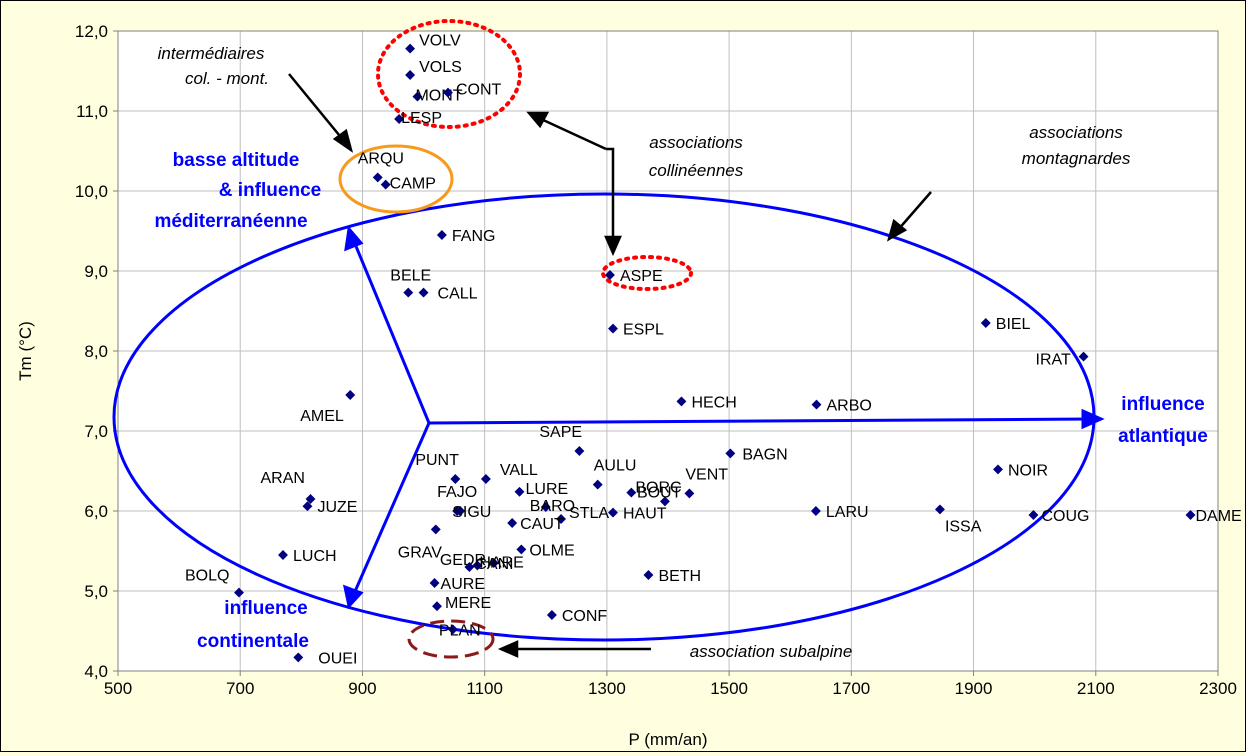 The width and height of the screenshot is (1246, 756). I want to click on point-label: VOLV, so click(440, 41).